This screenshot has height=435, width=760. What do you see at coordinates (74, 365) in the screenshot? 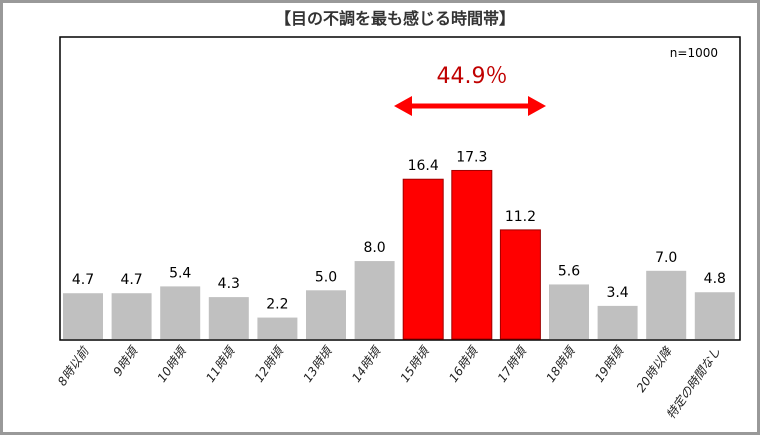
I see `x-tick-label-0: 8時以前` at bounding box center [74, 365].